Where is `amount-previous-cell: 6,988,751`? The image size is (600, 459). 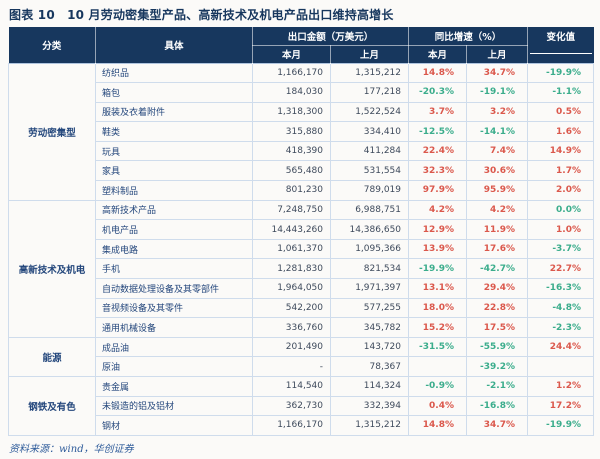
amount-previous-cell: 6,988,751 is located at coordinates (369, 210).